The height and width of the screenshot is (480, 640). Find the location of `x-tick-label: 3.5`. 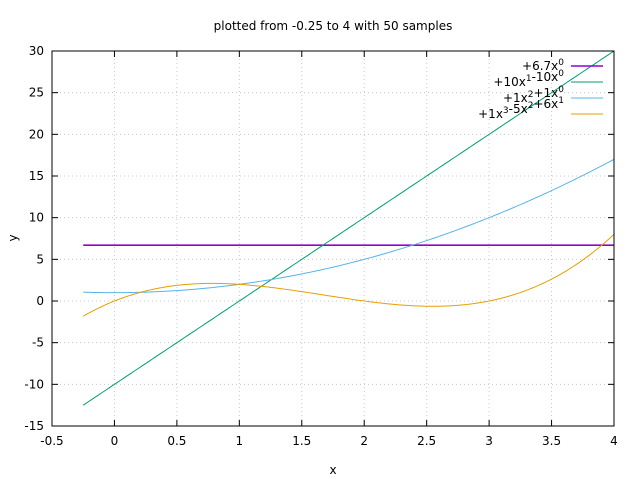

x-tick-label: 3.5 is located at coordinates (551, 441).